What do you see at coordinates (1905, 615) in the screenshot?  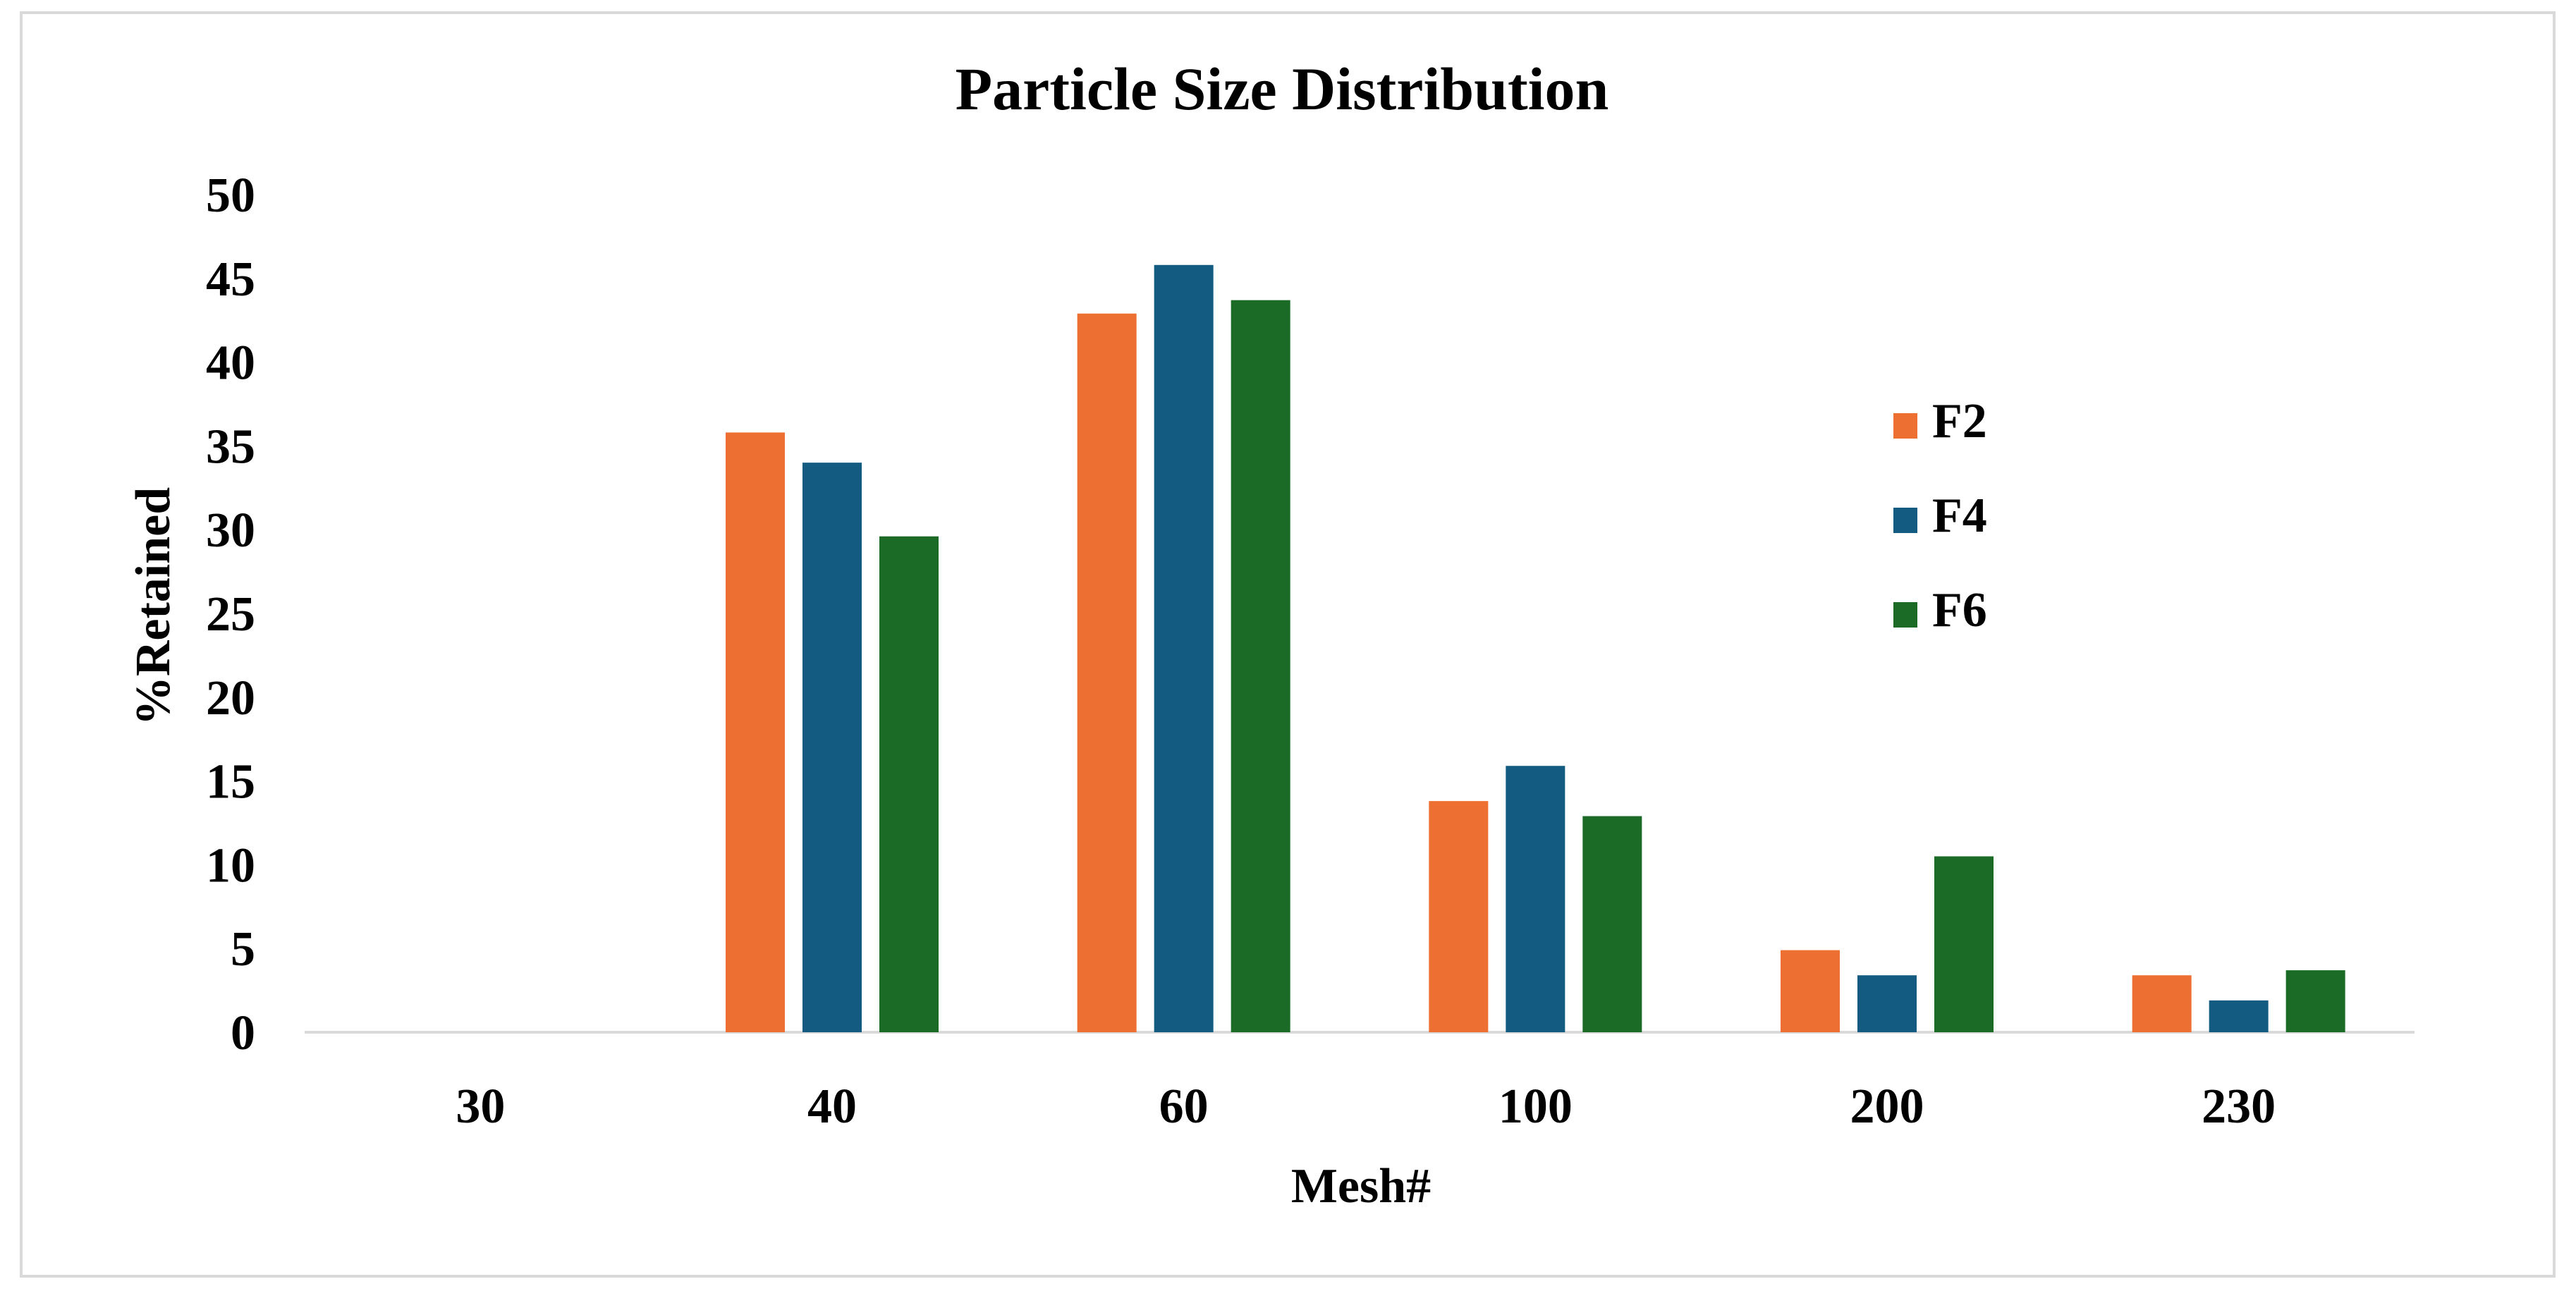 I see `legend-swatch-f6` at bounding box center [1905, 615].